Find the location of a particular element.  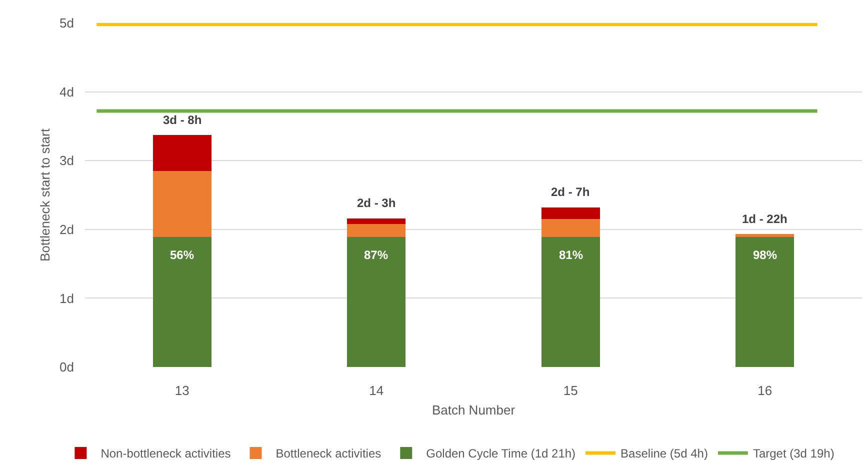

x-tick-label: 14 is located at coordinates (376, 390).